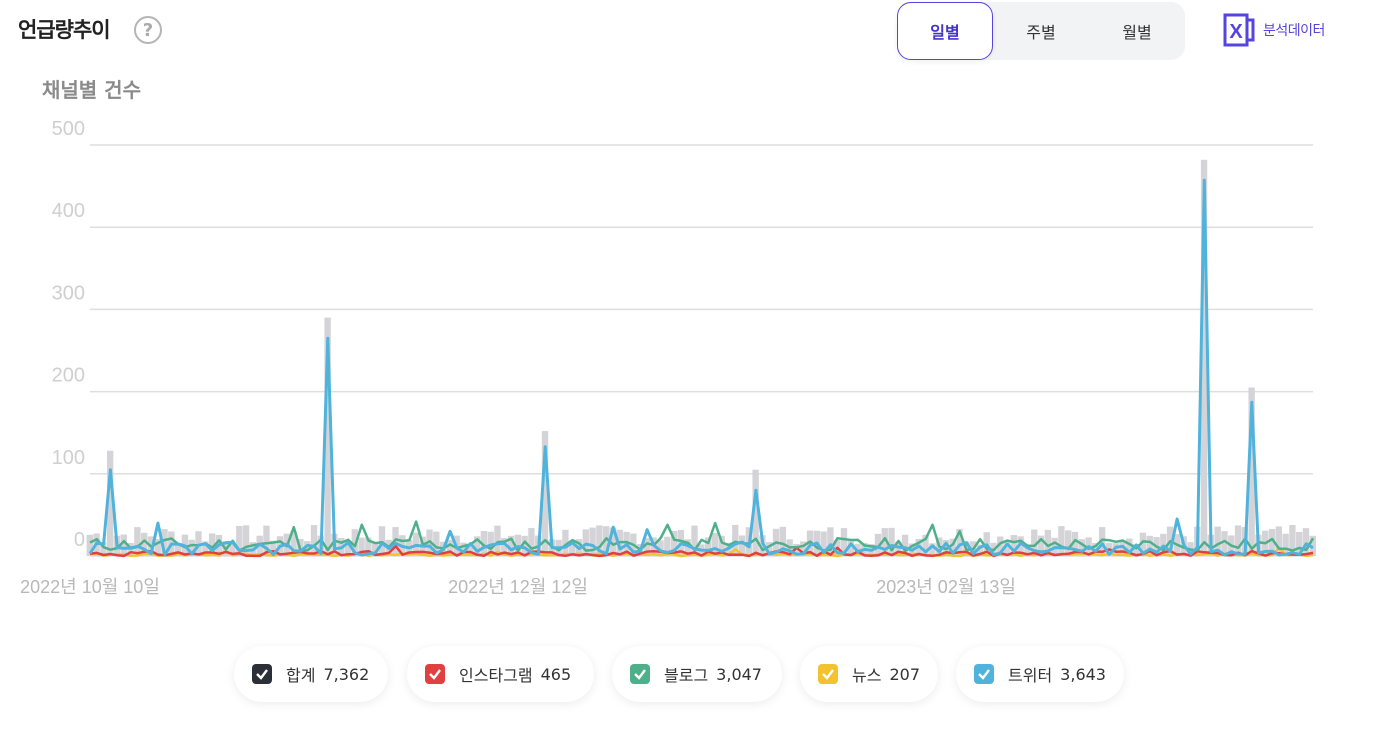  What do you see at coordinates (1137, 32) in the screenshot?
I see `tab-monthly: 월별` at bounding box center [1137, 32].